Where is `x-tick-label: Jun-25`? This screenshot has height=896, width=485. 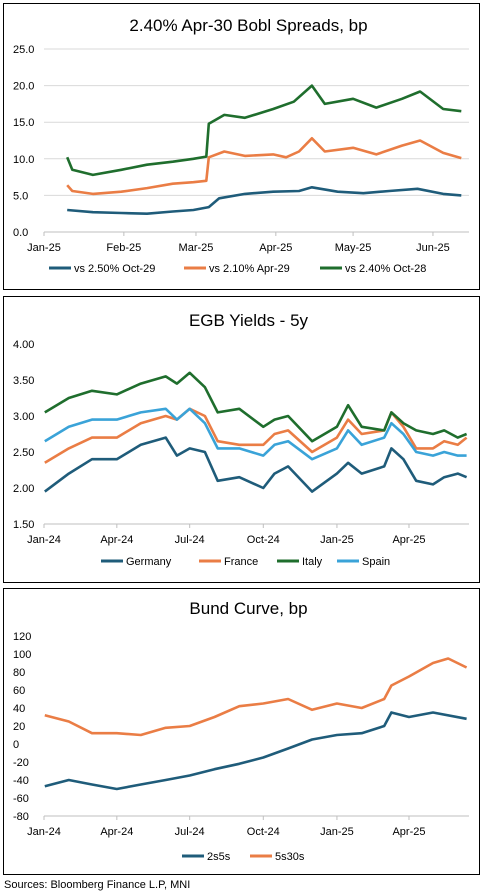 x-tick-label: Jun-25 is located at coordinates (433, 248).